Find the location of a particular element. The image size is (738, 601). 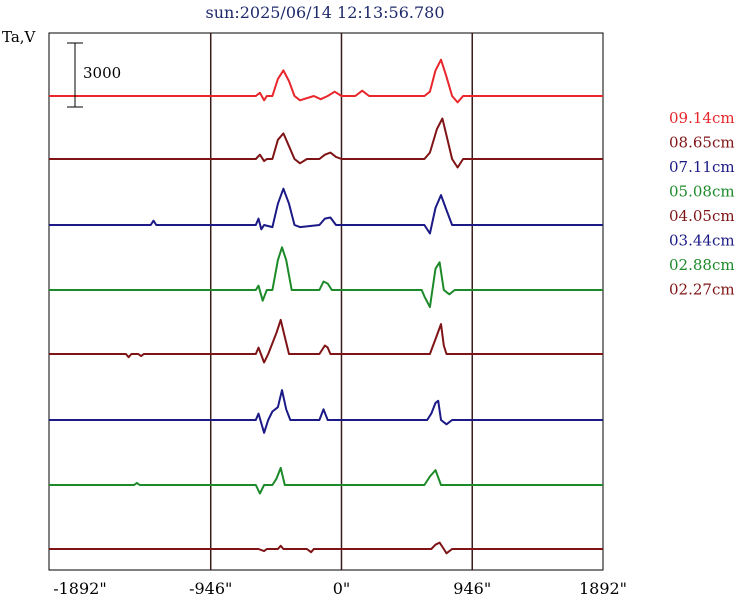

legend-entry: 02.88cm is located at coordinates (702, 265).